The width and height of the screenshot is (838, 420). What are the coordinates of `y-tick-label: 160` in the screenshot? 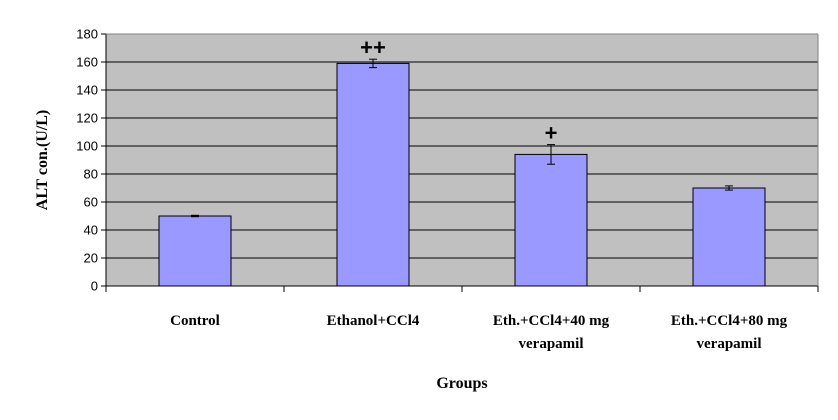 It's located at (87, 62).